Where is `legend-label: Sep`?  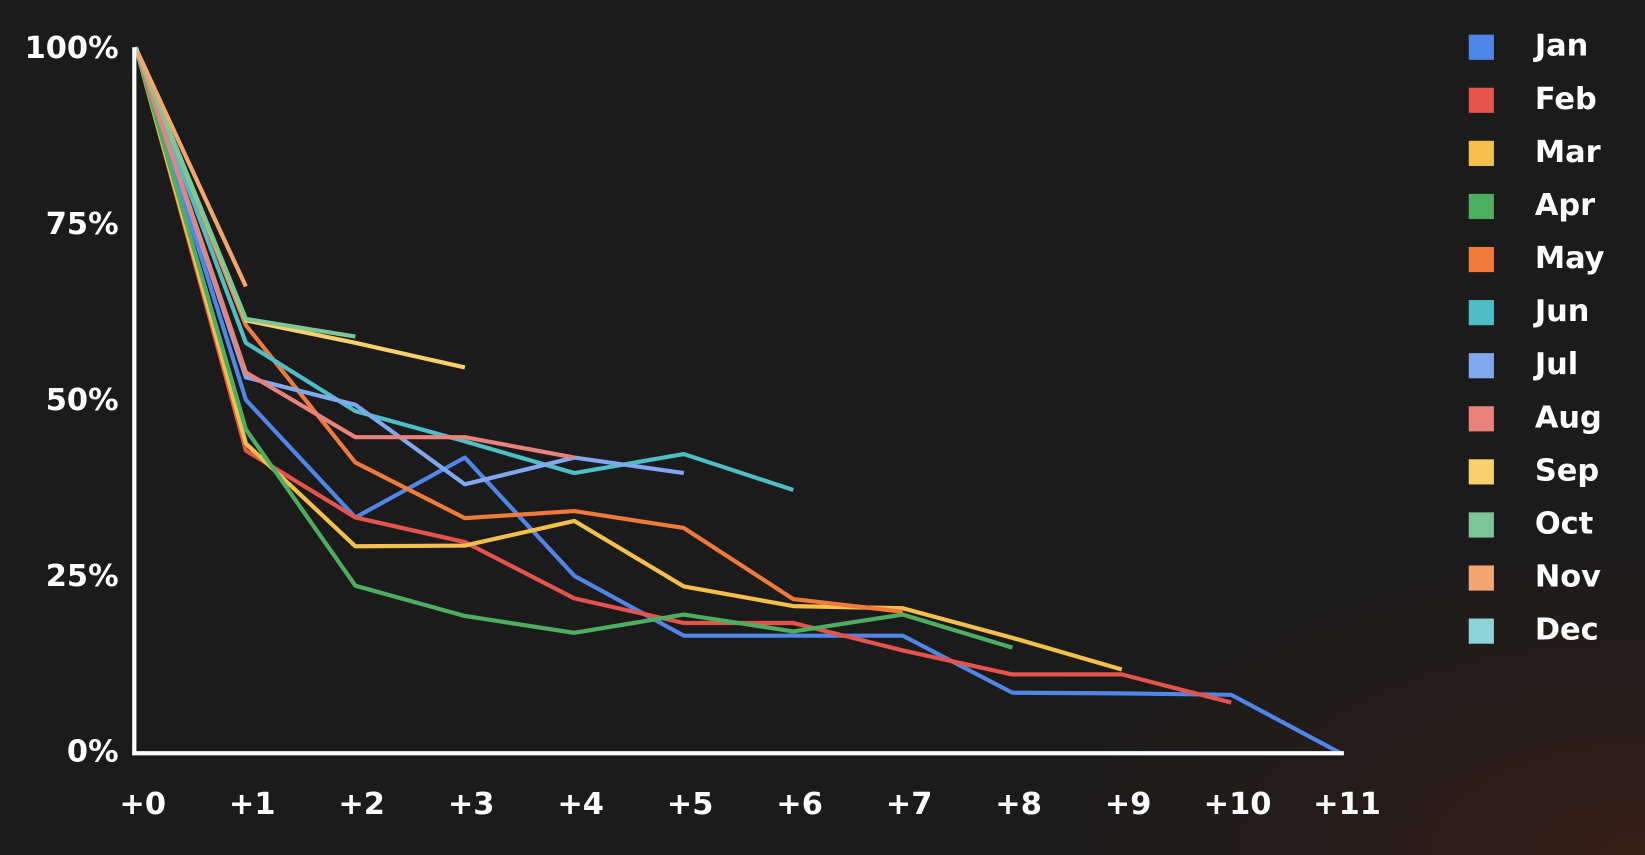
legend-label: Sep is located at coordinates (1567, 470).